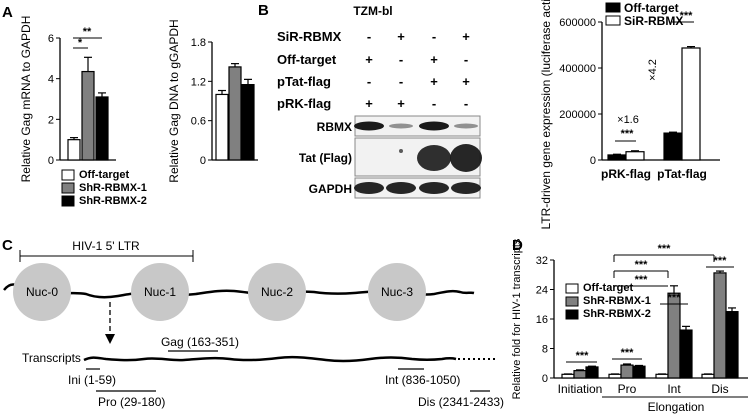 The image size is (750, 420). Describe the element at coordinates (517, 318) in the screenshot. I see `y-axis-label: Relative fold for HIV-1 transcripts` at that location.